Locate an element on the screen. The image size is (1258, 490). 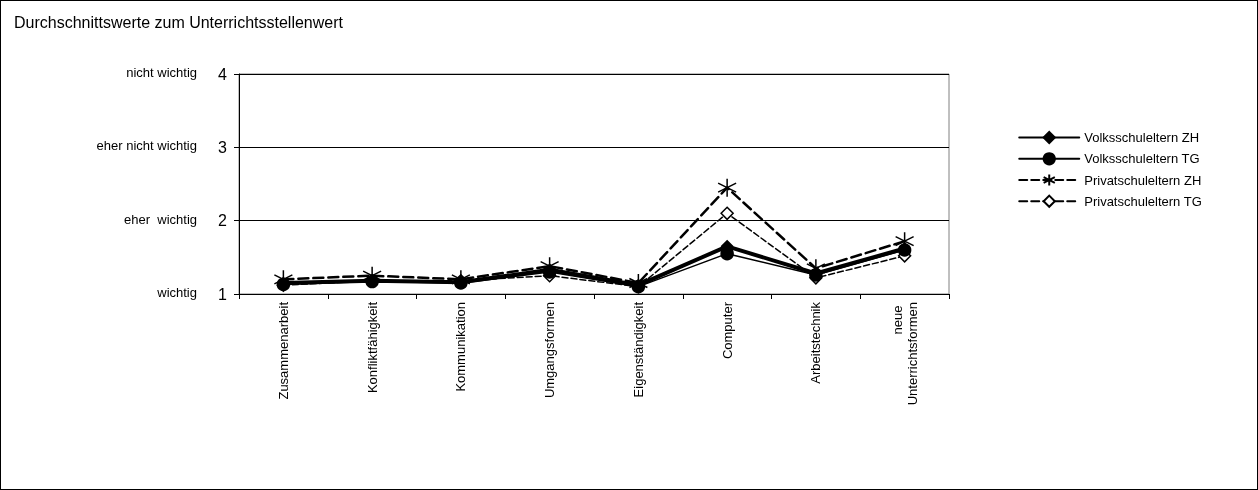
text: eher nicht wichtig is located at coordinates (146, 146).